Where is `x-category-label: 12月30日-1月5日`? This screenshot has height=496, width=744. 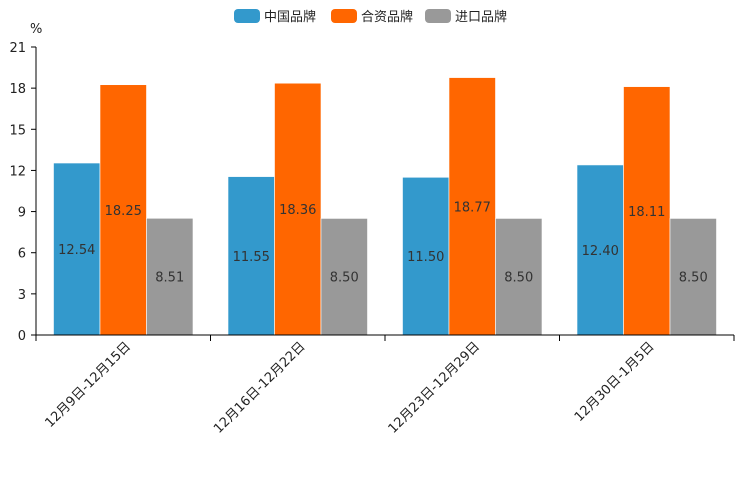
x-category-label: 12月30日-1月5日 is located at coordinates (615, 382).